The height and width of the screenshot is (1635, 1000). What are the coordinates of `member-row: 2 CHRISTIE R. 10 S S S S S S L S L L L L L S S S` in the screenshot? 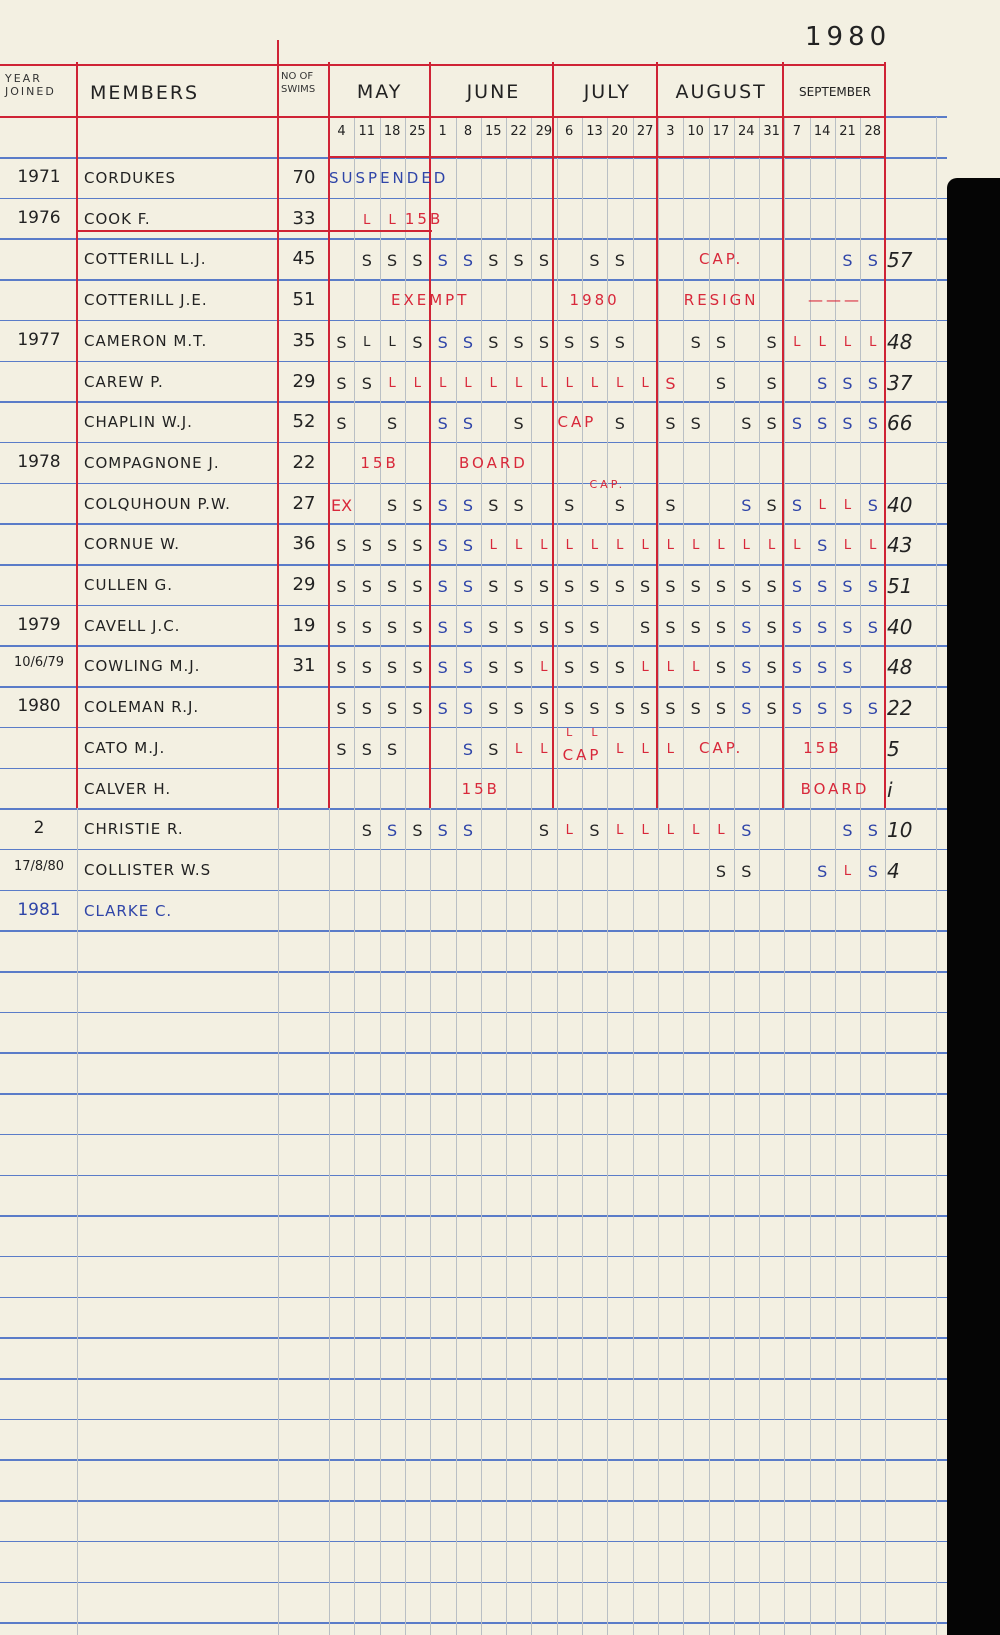 It's located at (473, 828).